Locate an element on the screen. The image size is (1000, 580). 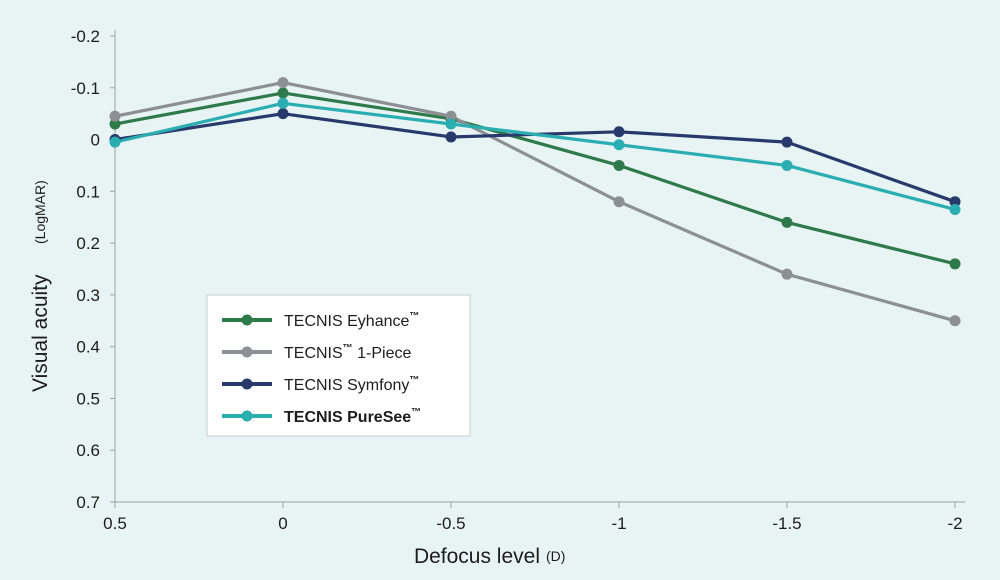
y-tick-label: 0.4 is located at coordinates (88, 347).